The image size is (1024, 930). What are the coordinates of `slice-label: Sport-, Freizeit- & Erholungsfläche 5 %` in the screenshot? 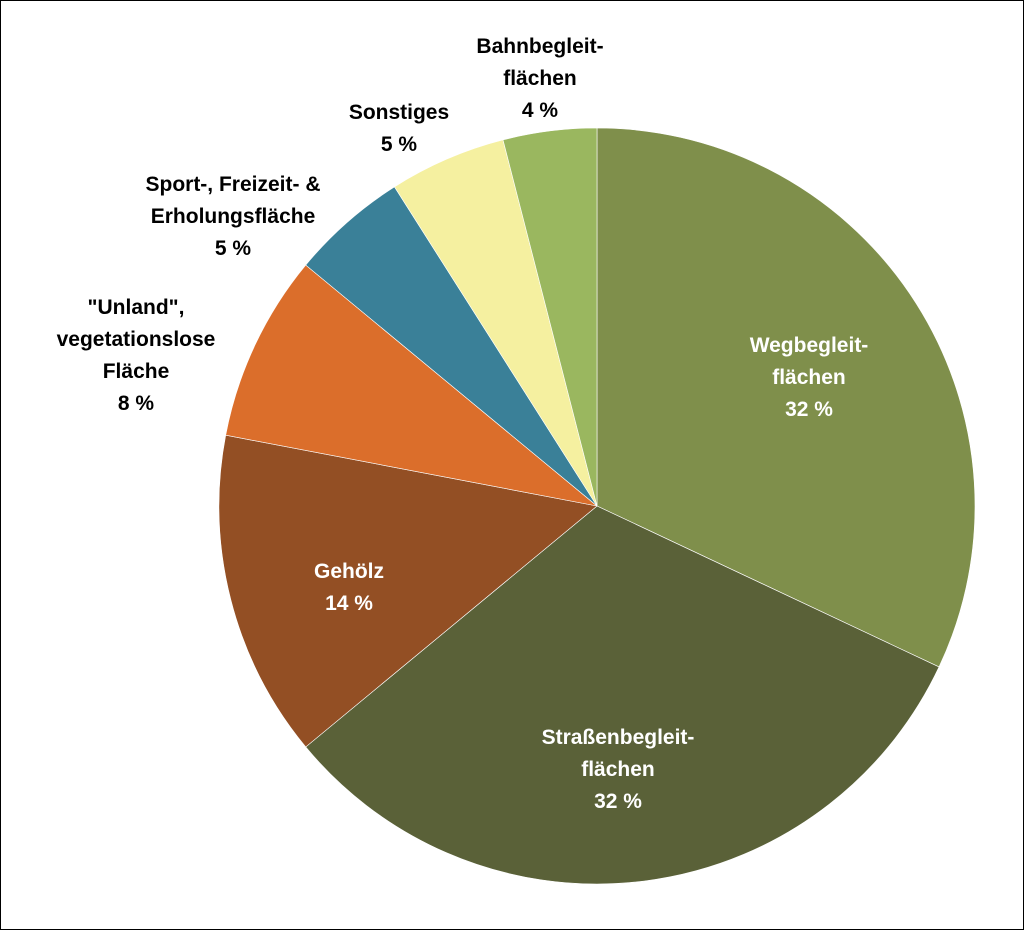 It's located at (232, 216).